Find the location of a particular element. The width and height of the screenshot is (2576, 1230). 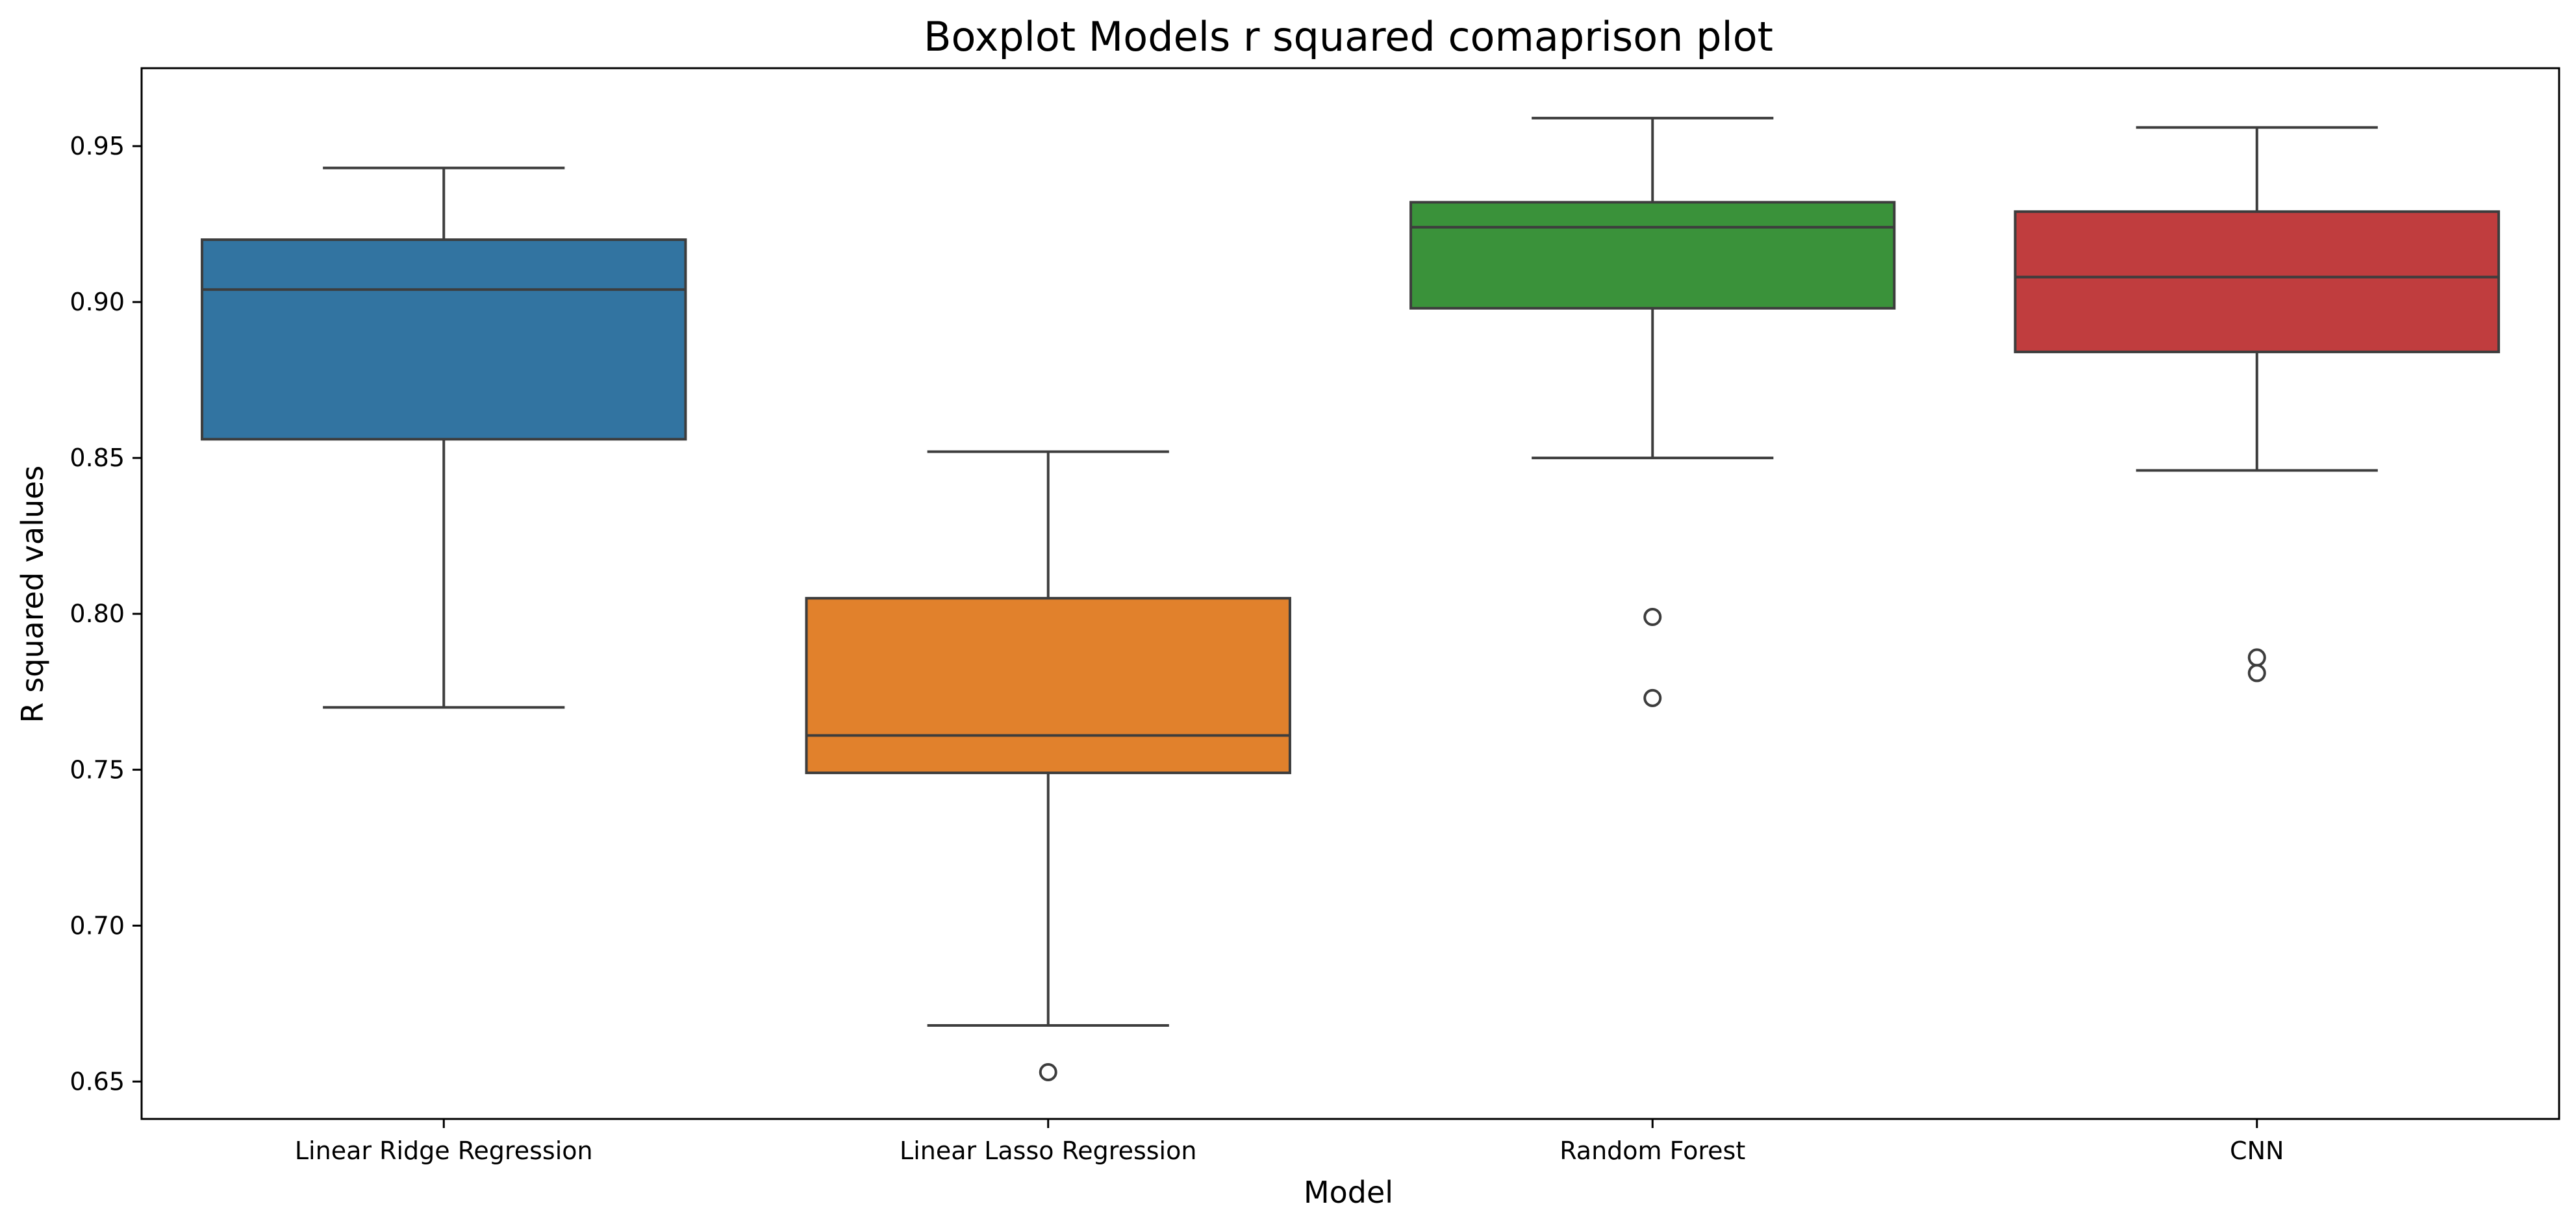

x-tick-label: Linear Ridge Regression is located at coordinates (444, 1150).